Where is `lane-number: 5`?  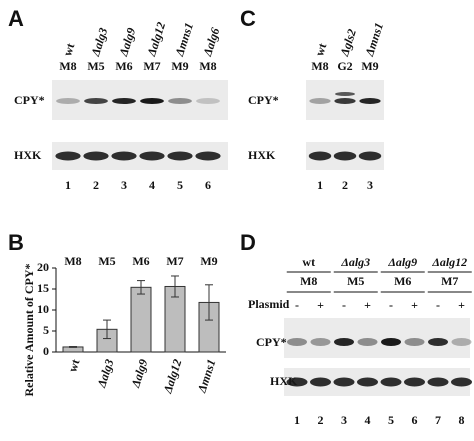
lane-number: 5 is located at coordinates (180, 185).